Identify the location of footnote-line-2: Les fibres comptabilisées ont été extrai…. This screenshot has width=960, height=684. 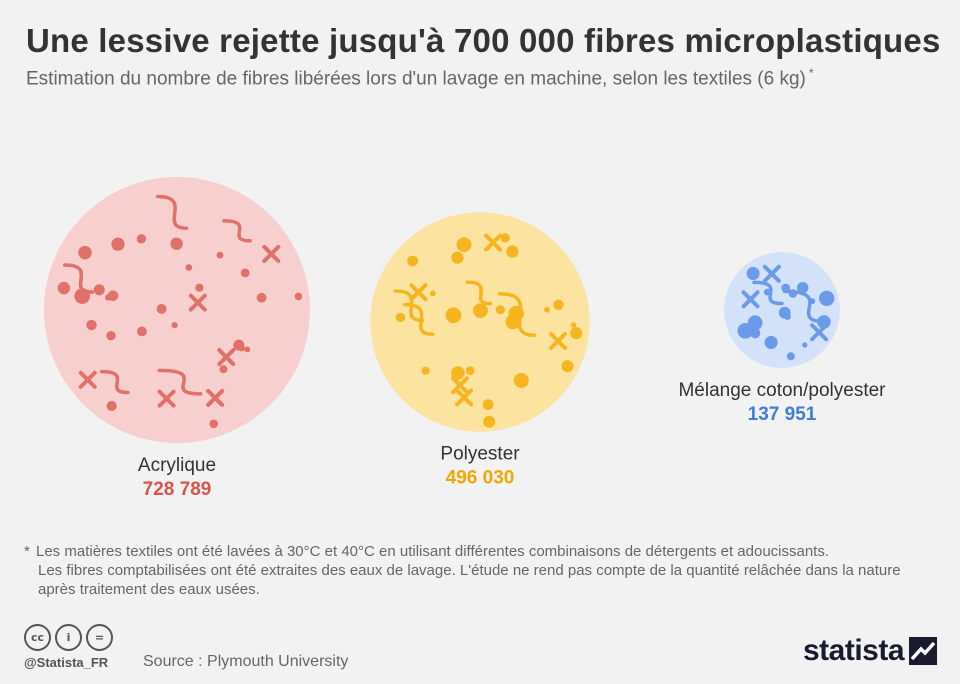
(469, 580).